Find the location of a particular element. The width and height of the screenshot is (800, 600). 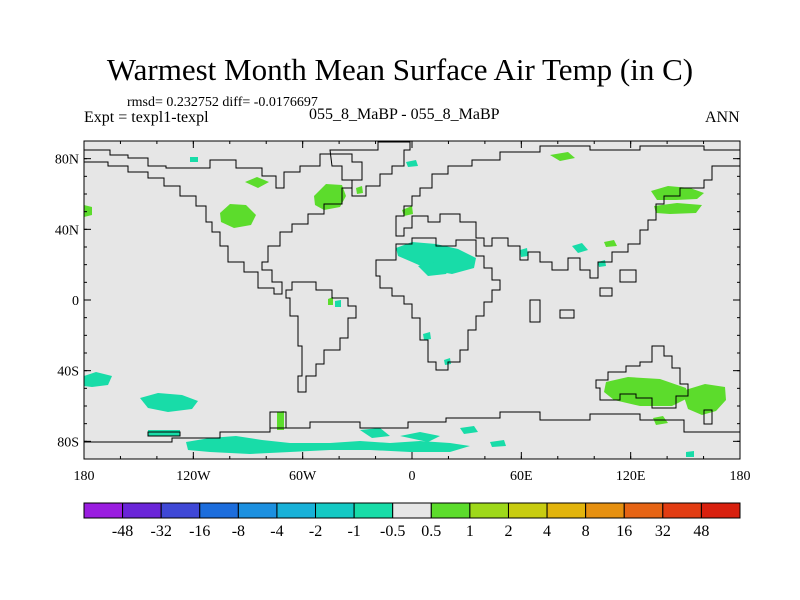

coastline-australia is located at coordinates (642, 377).